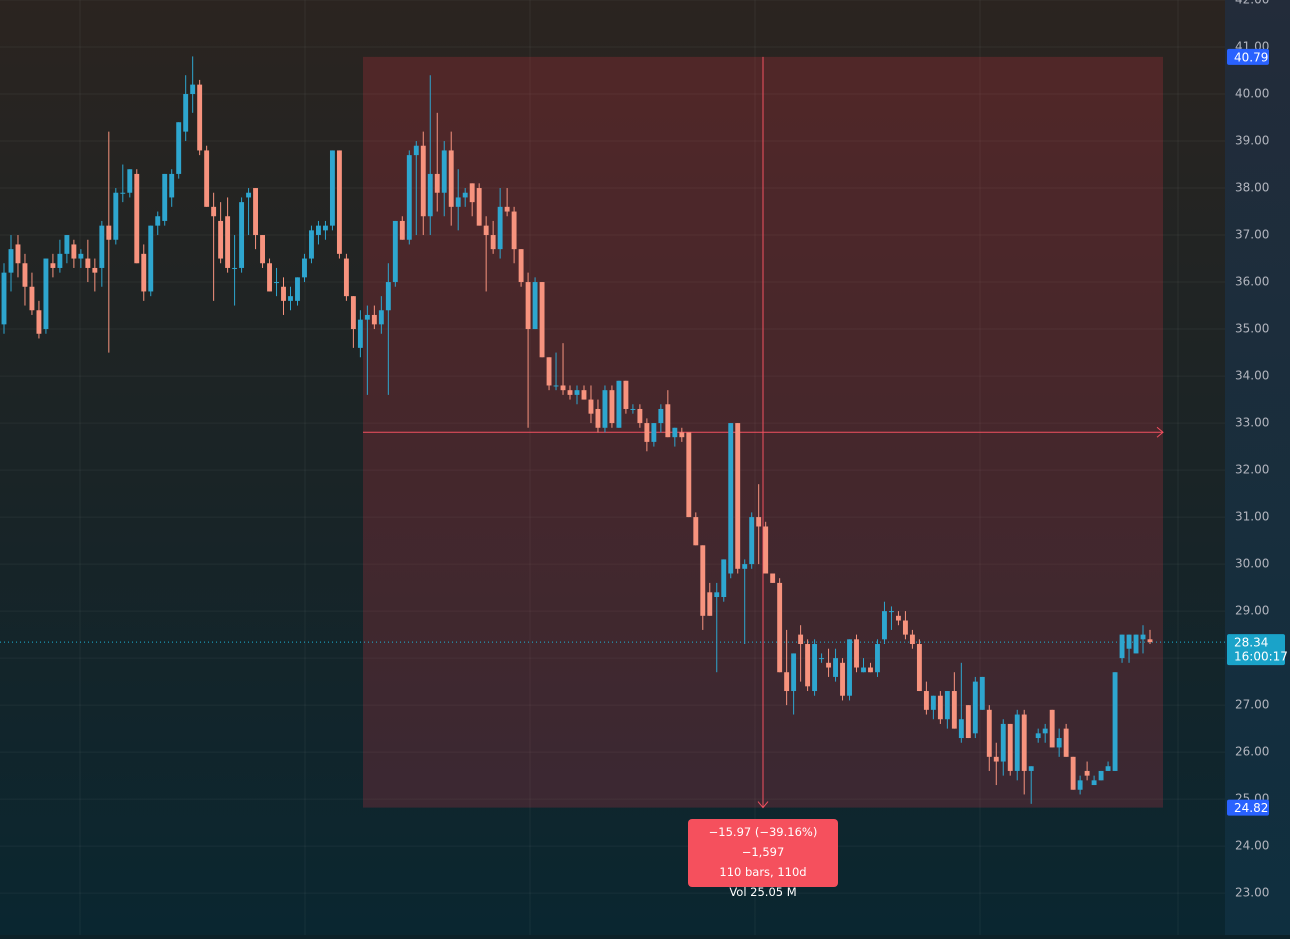 The image size is (1290, 939). I want to click on y-tick-label: 38.00, so click(1252, 188).